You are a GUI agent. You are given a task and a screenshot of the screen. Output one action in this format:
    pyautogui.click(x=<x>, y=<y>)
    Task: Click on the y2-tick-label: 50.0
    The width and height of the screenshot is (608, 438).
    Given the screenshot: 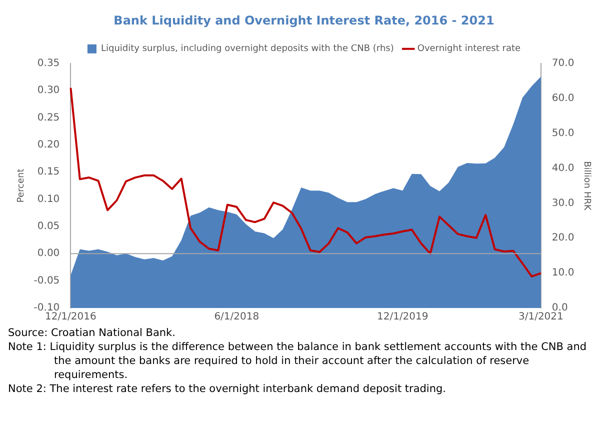 What is the action you would take?
    pyautogui.click(x=563, y=133)
    